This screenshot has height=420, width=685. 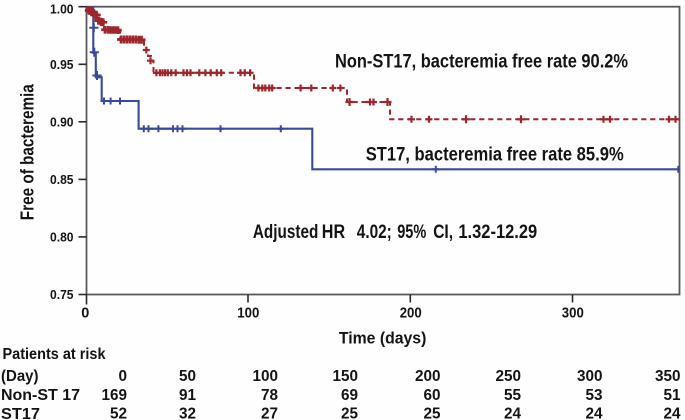 I want to click on svg-text: 1.00, so click(x=62, y=8).